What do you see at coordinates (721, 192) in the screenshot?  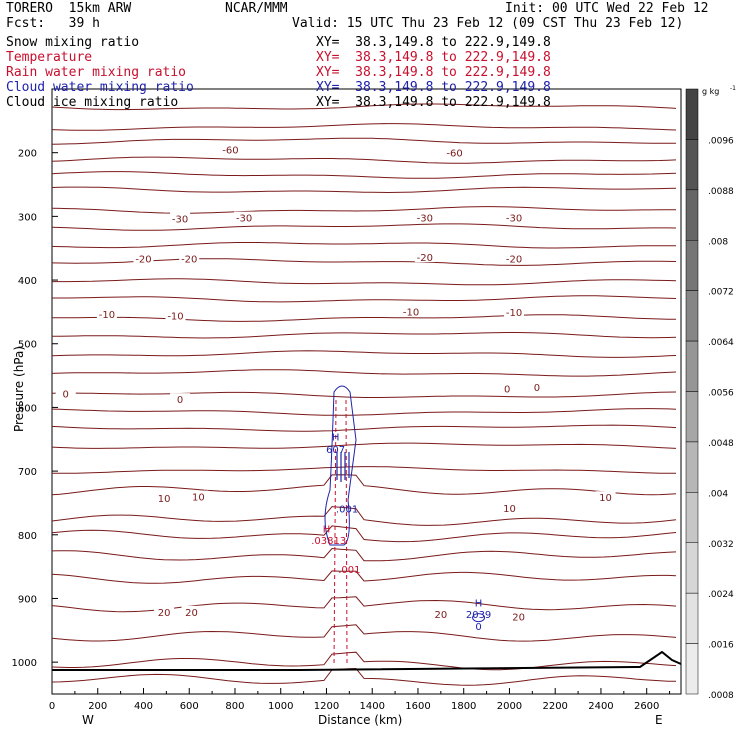 I see `colorbar-tick-label: .0088` at bounding box center [721, 192].